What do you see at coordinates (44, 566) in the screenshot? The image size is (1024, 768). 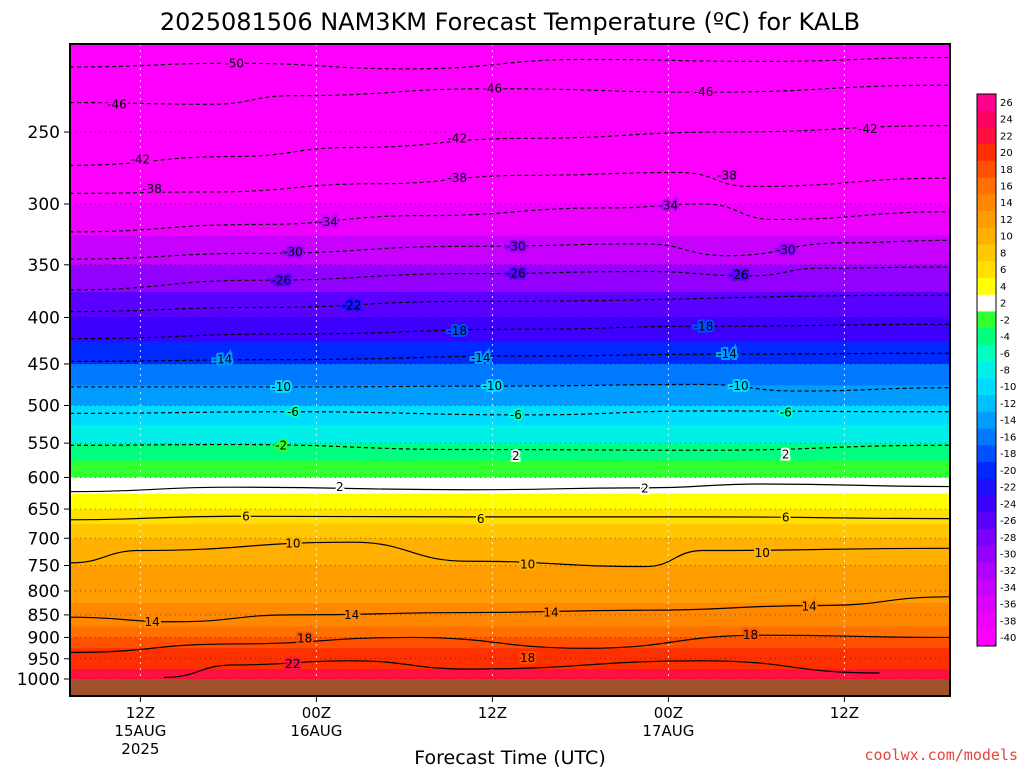 I see `y-tick-label: 750` at bounding box center [44, 566].